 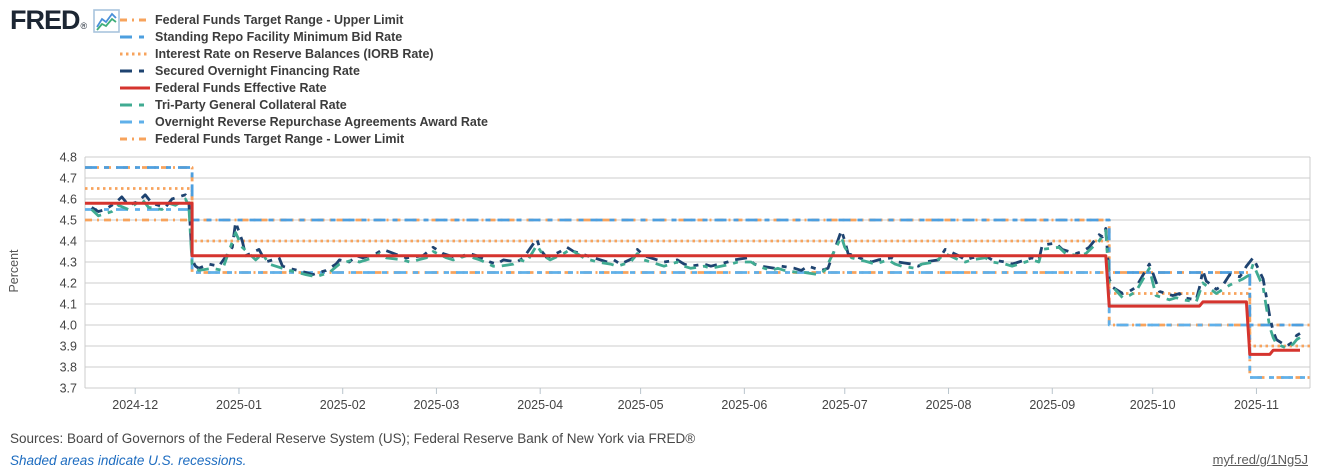 I want to click on legend-item-ff_lower: Federal Funds Target Range - Lower Limit, so click(x=304, y=138).